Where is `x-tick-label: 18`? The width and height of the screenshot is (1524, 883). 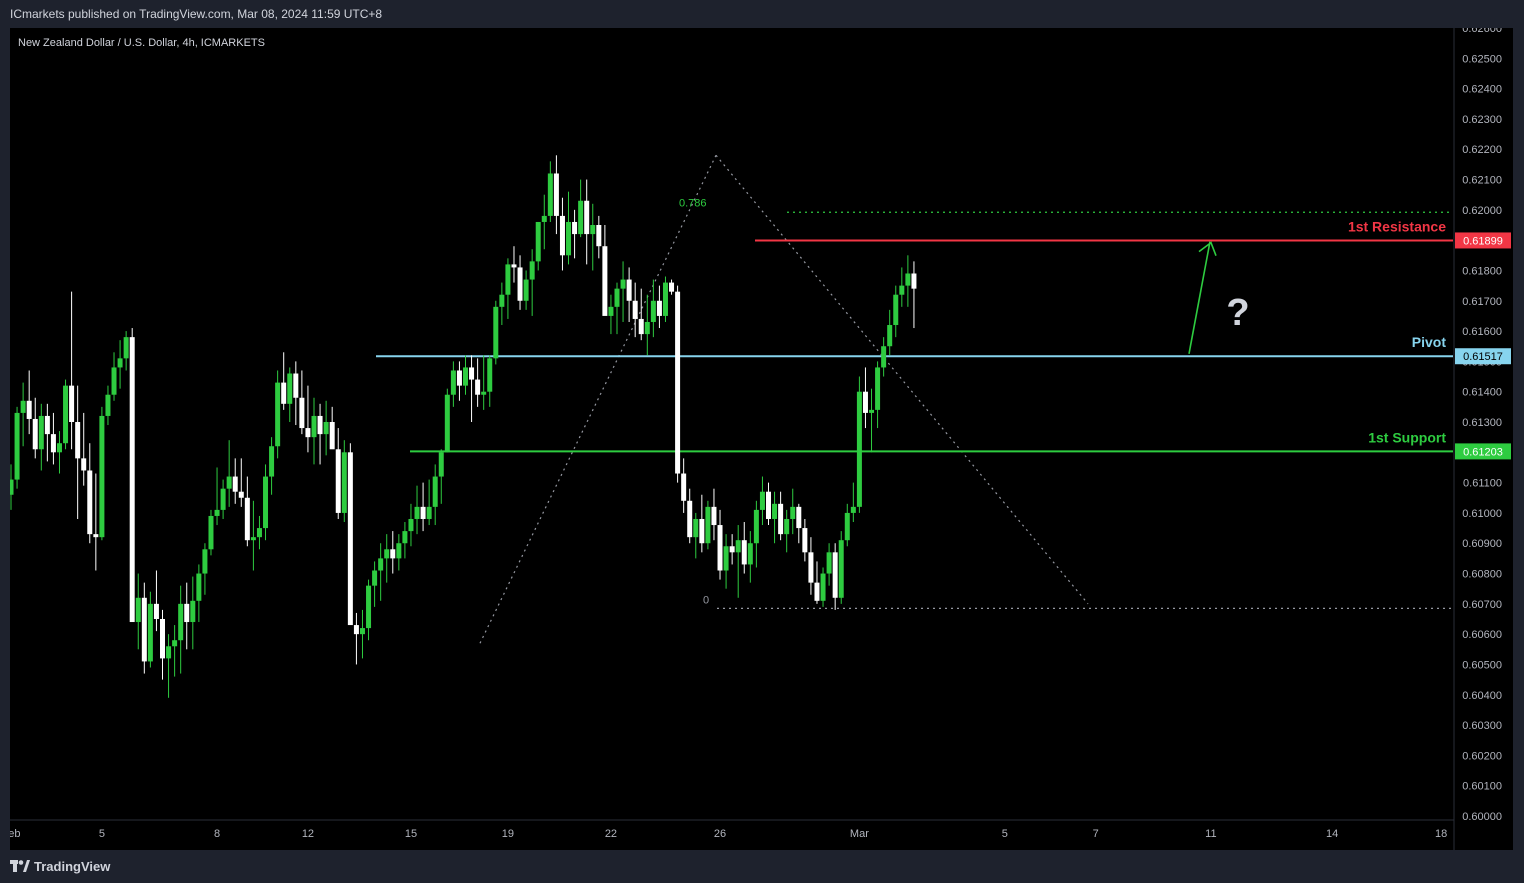
x-tick-label: 18 is located at coordinates (1441, 834).